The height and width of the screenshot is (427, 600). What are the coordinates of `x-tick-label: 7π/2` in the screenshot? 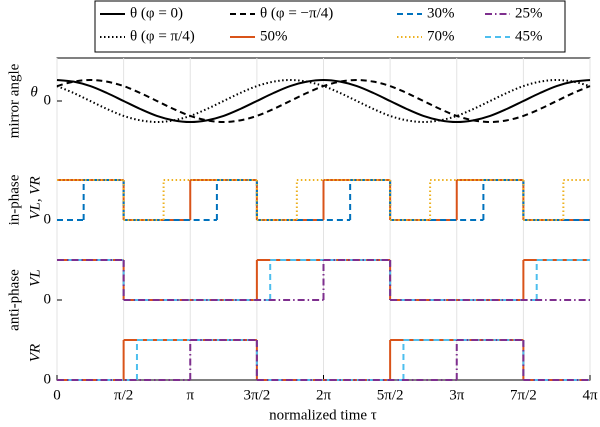 It's located at (523, 395).